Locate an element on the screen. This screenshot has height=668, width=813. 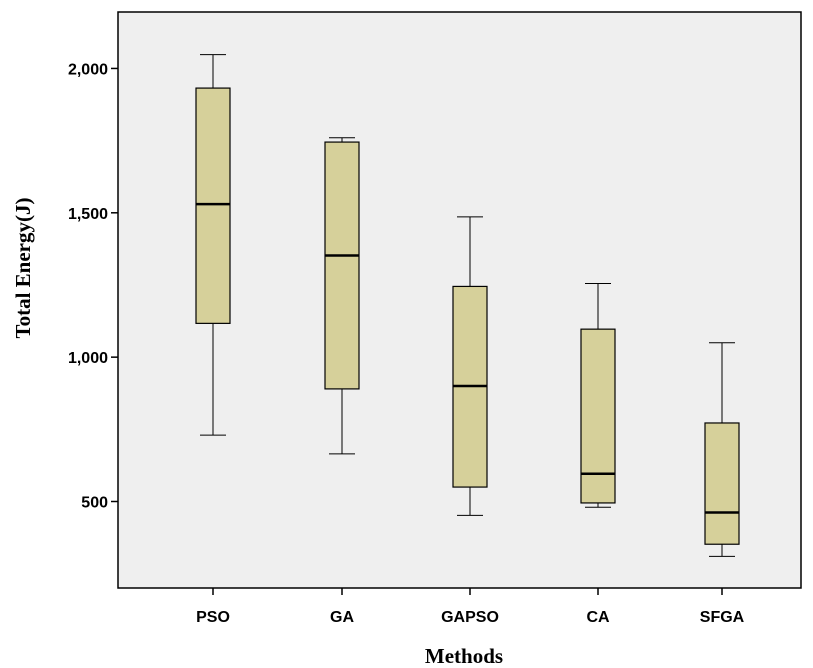
box-ga is located at coordinates (342, 296).